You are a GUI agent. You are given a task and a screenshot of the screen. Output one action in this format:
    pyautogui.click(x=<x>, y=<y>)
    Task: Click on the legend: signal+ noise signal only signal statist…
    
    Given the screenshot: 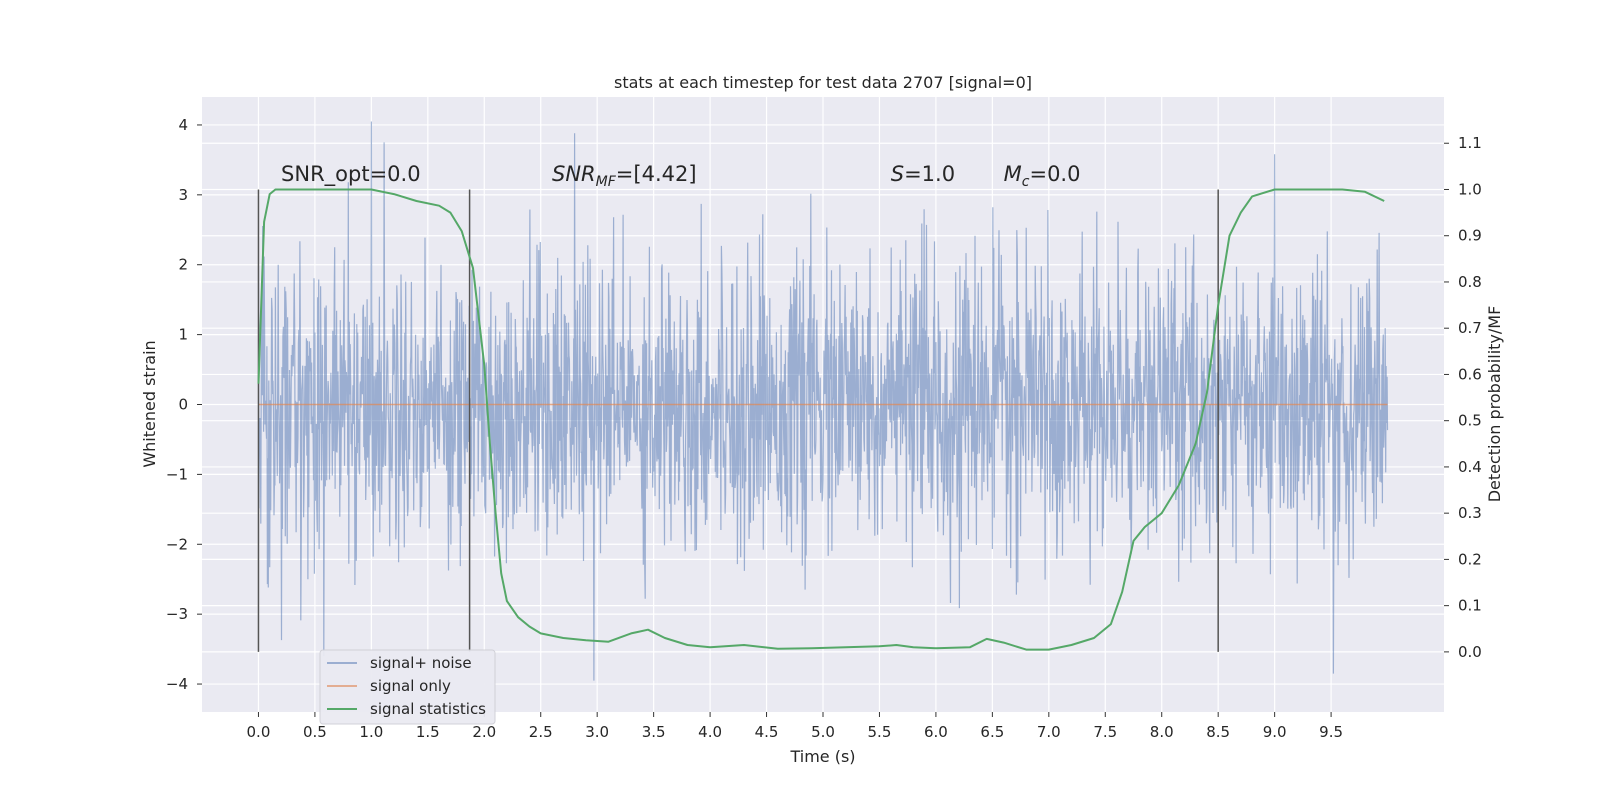 What is the action you would take?
    pyautogui.click(x=407, y=687)
    